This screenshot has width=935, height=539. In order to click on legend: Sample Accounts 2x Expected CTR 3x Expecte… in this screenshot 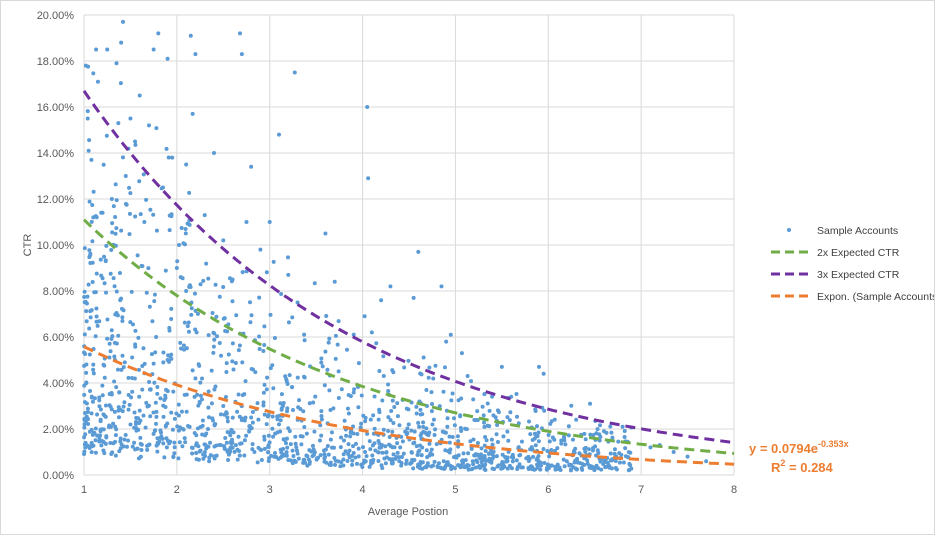, I will do `click(853, 264)`.